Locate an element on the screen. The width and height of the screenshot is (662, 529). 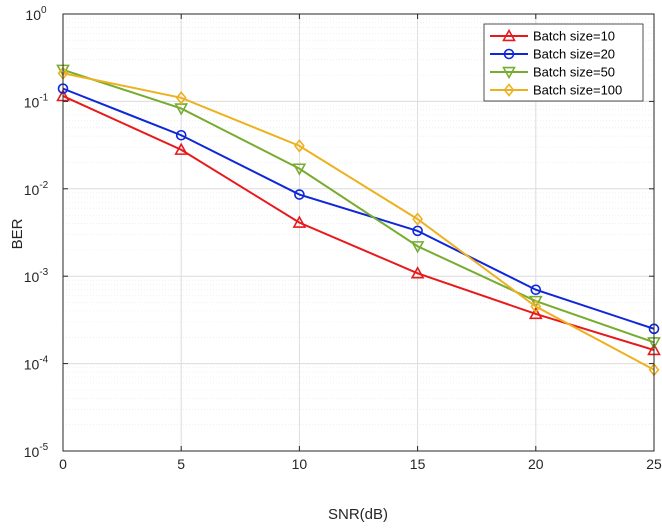
y-axis-label: BER is located at coordinates (17, 233).